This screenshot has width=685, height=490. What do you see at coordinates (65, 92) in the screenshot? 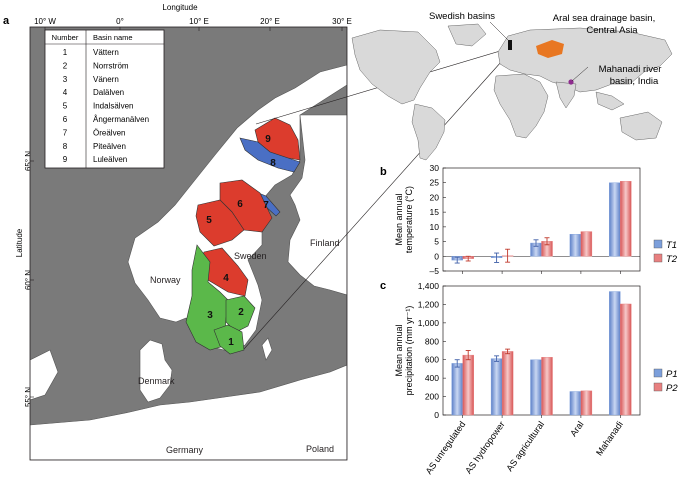
I see `table-cell: 4` at bounding box center [65, 92].